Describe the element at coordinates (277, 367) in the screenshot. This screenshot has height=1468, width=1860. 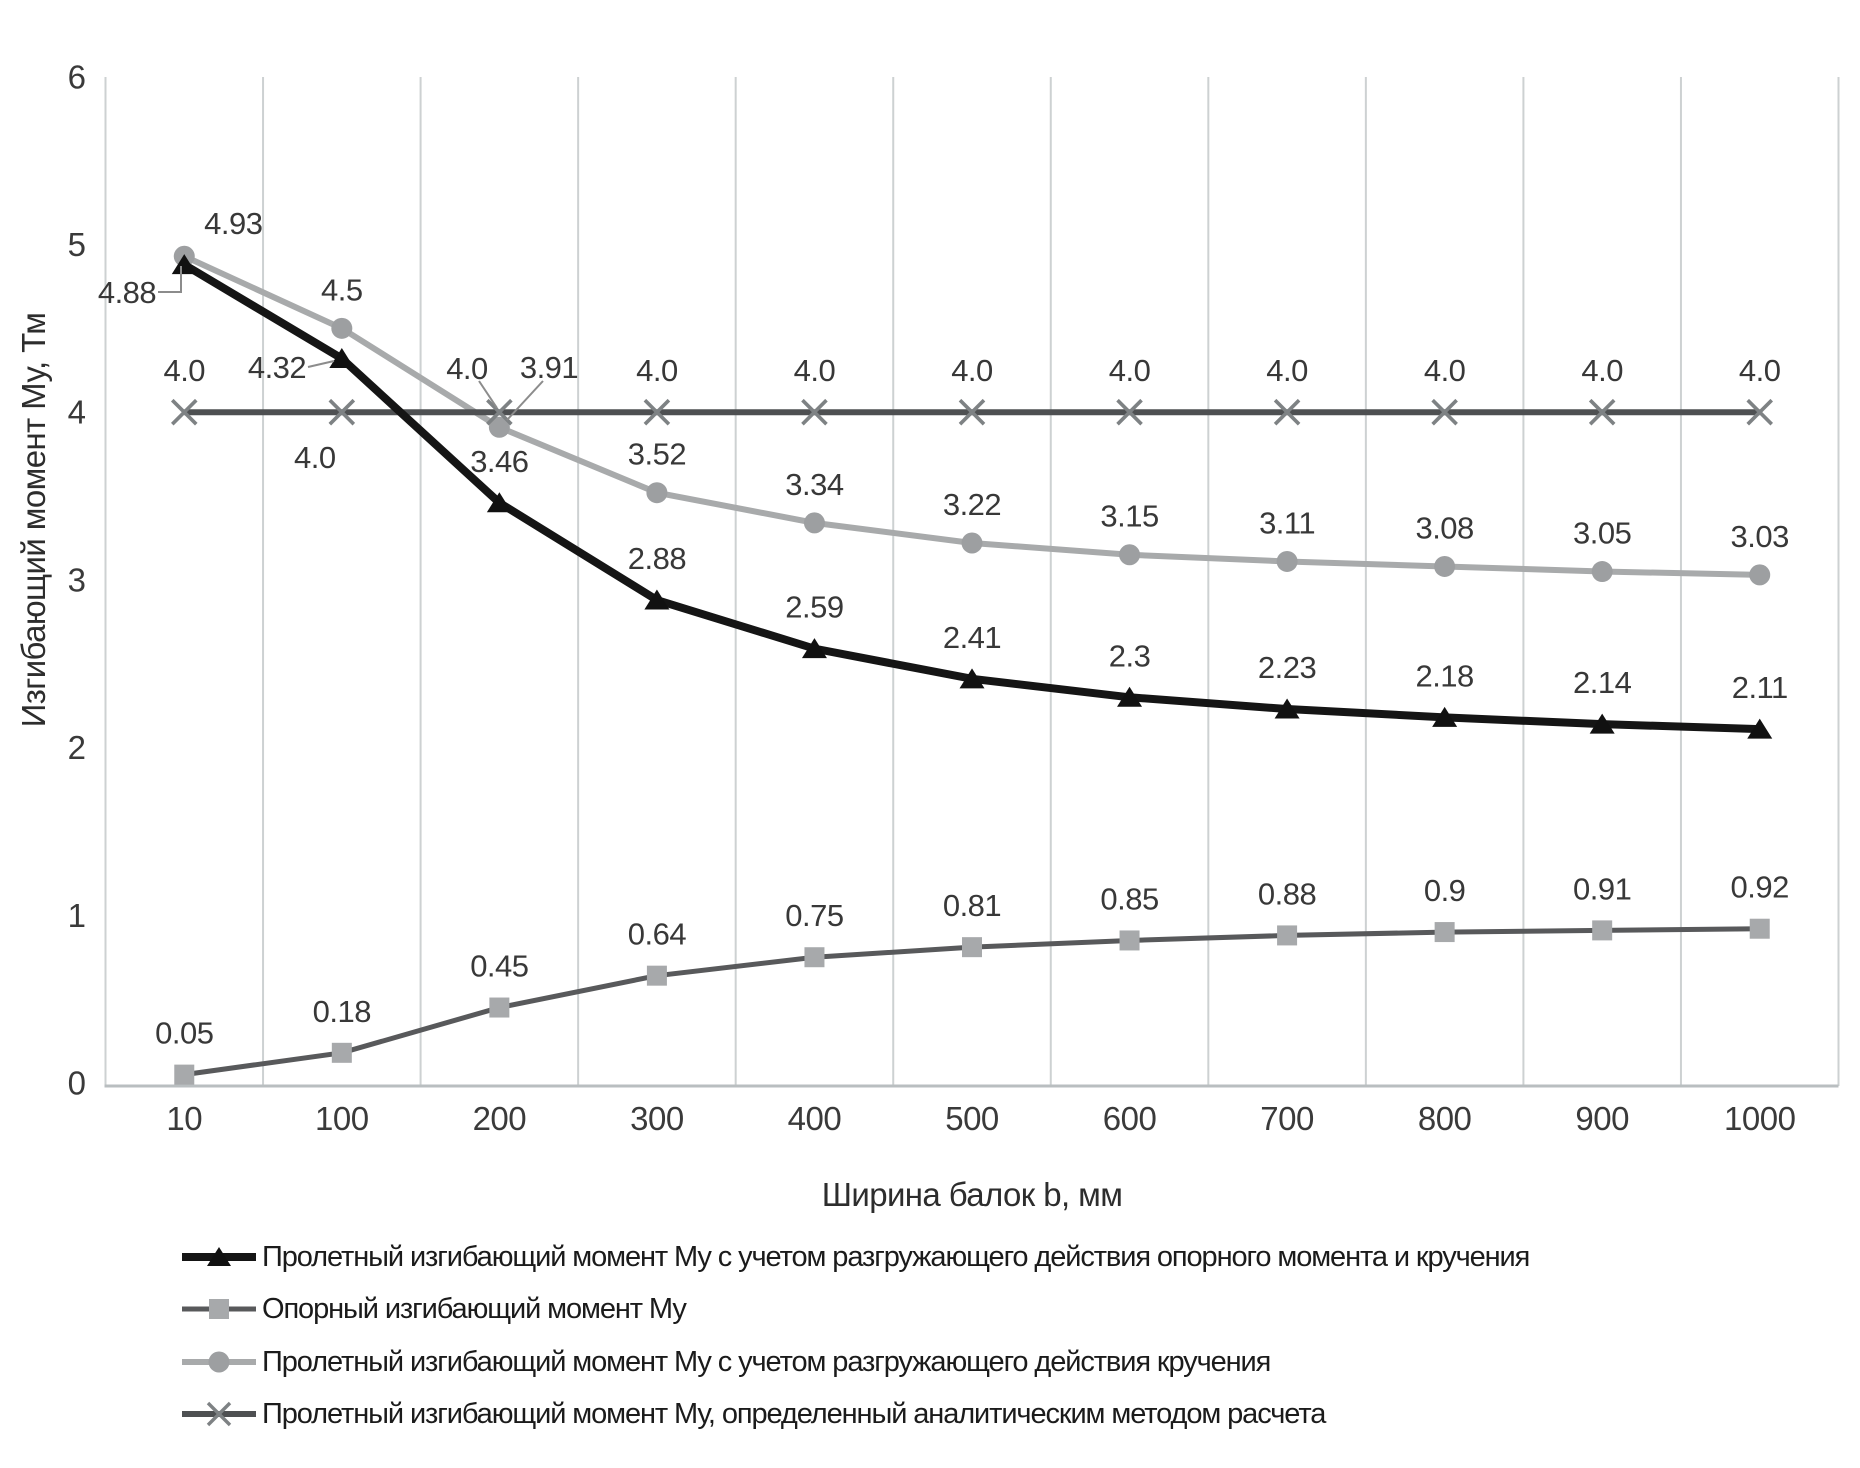
I see `data-label: 4.32` at that location.